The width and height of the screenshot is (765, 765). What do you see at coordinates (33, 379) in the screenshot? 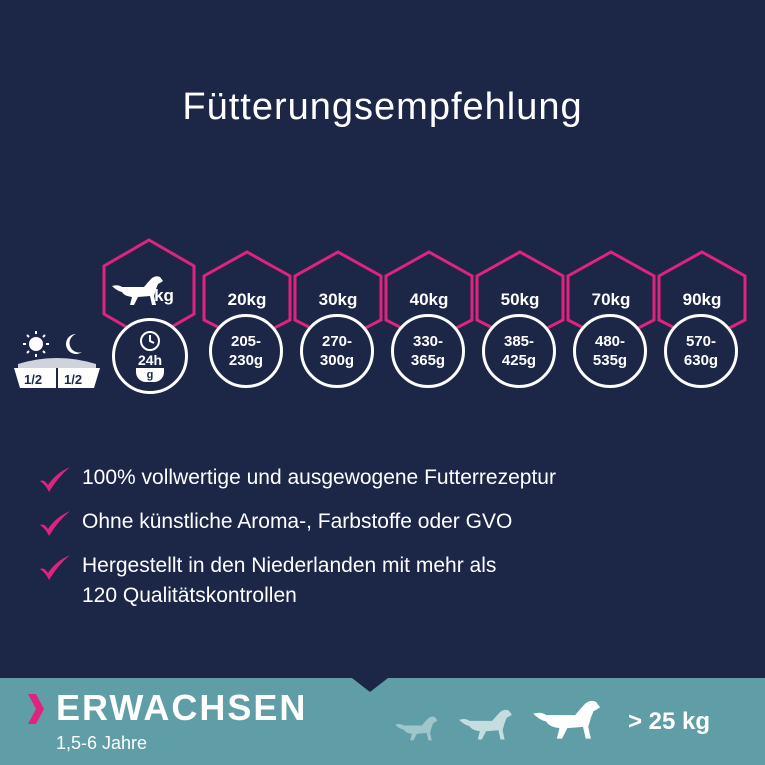
I see `split-left-label: 1/2` at bounding box center [33, 379].